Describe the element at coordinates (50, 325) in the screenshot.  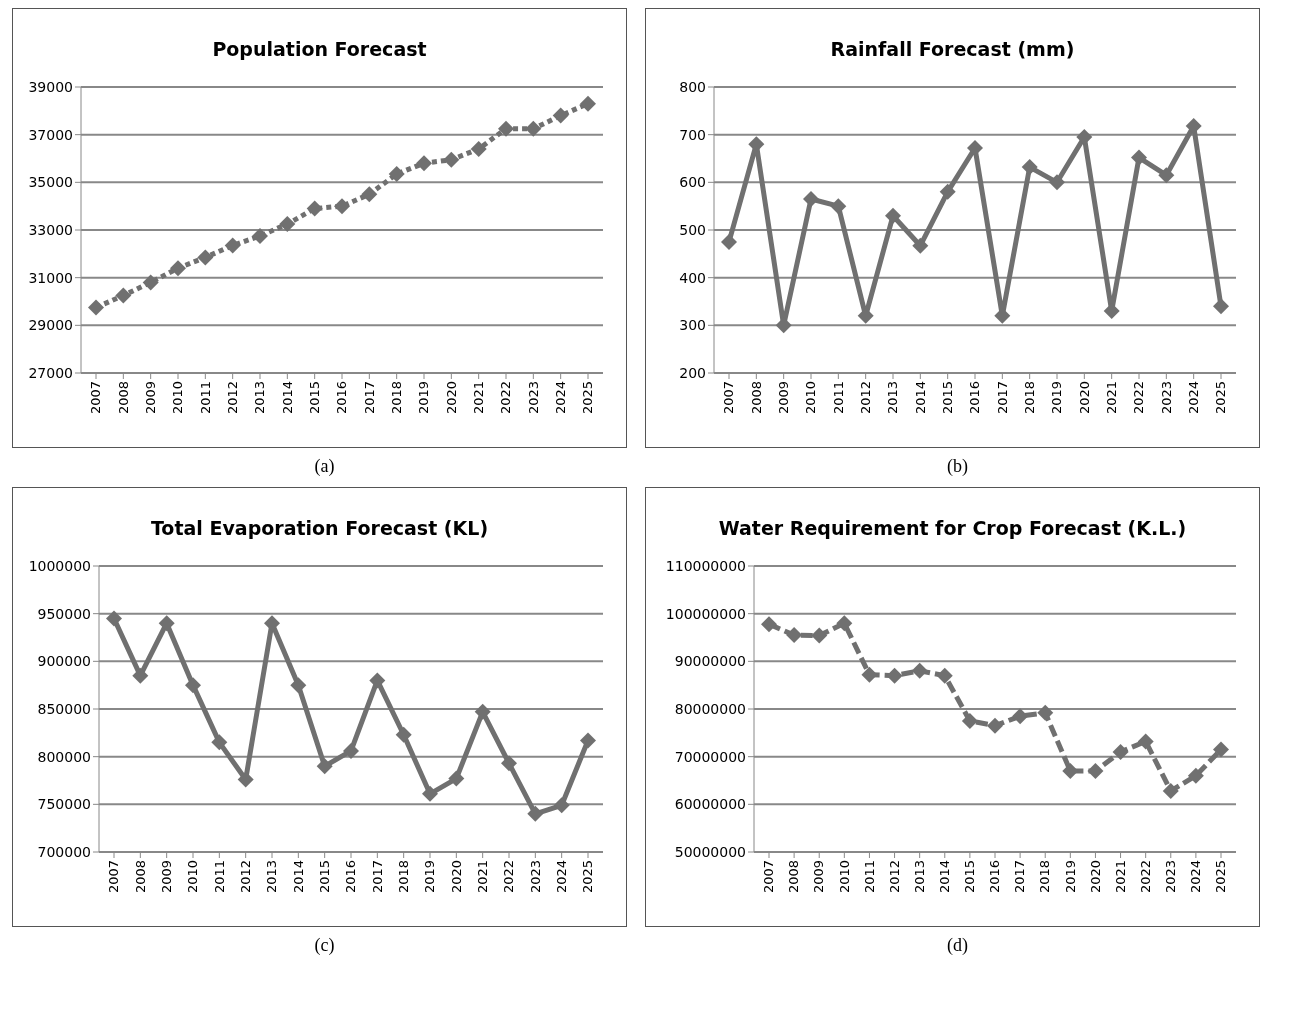
I see `y-tick-label: 29000` at that location.